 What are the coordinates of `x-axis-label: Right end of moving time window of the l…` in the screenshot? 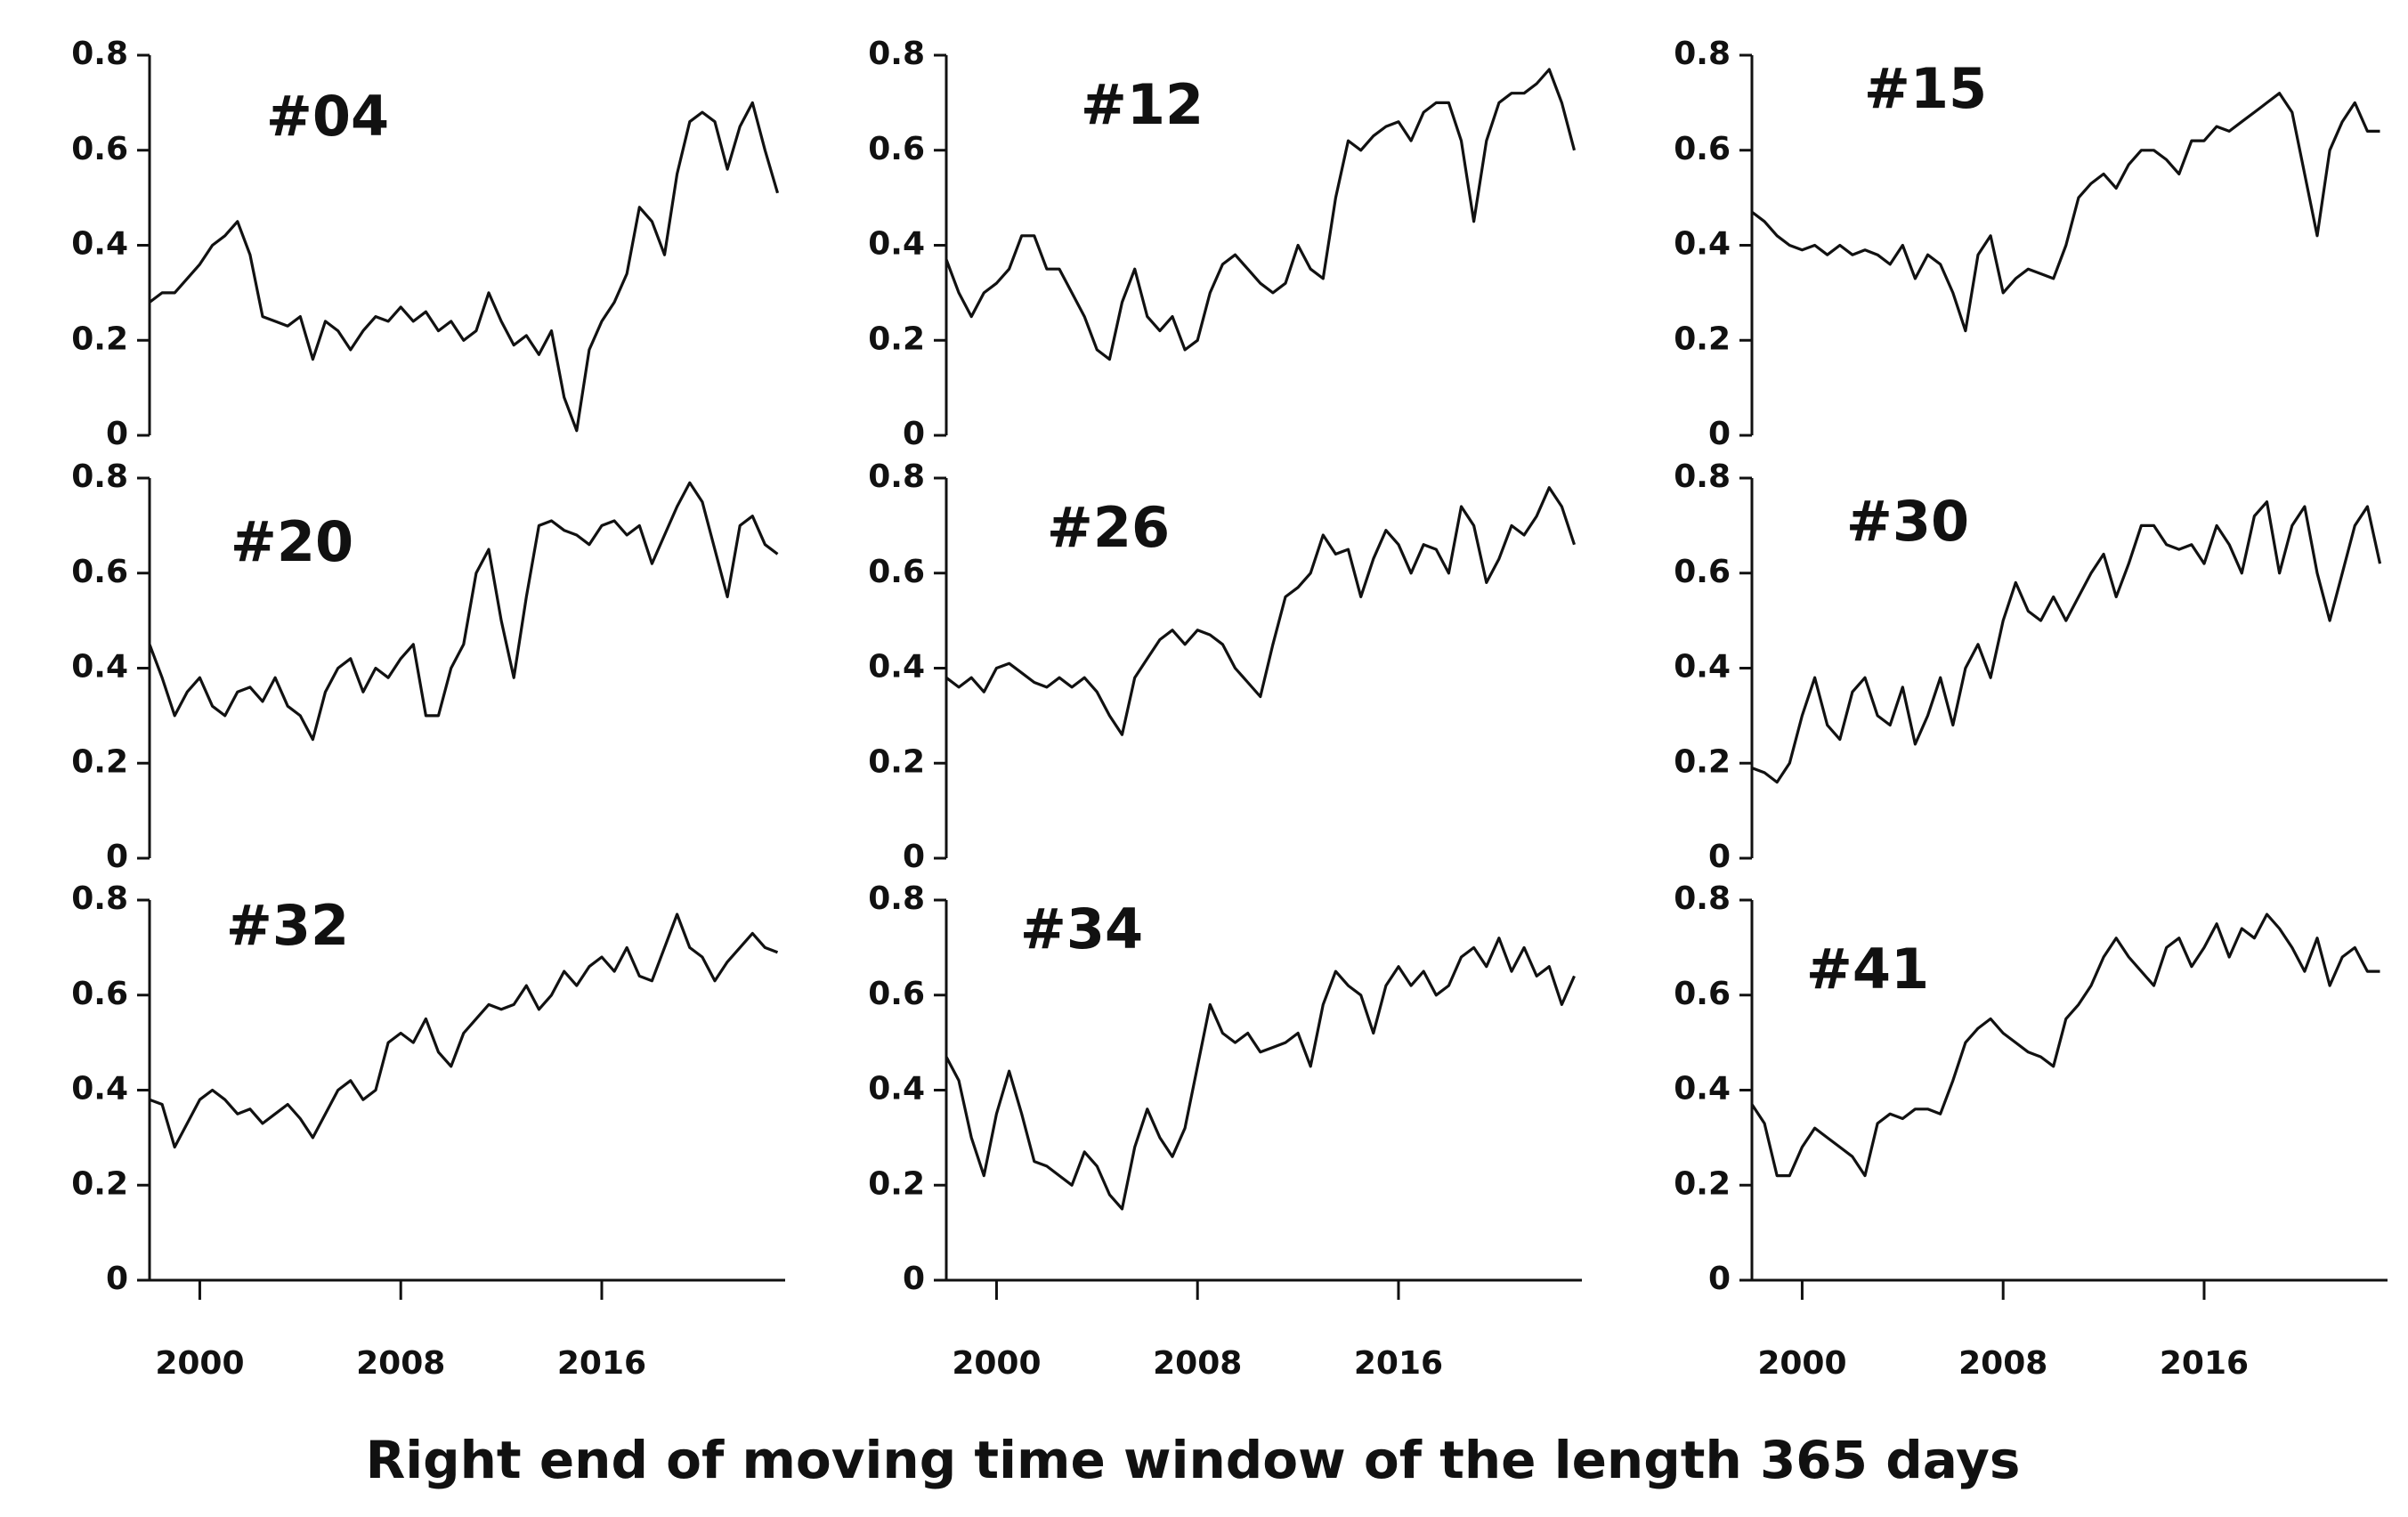 It's located at (1193, 1460).